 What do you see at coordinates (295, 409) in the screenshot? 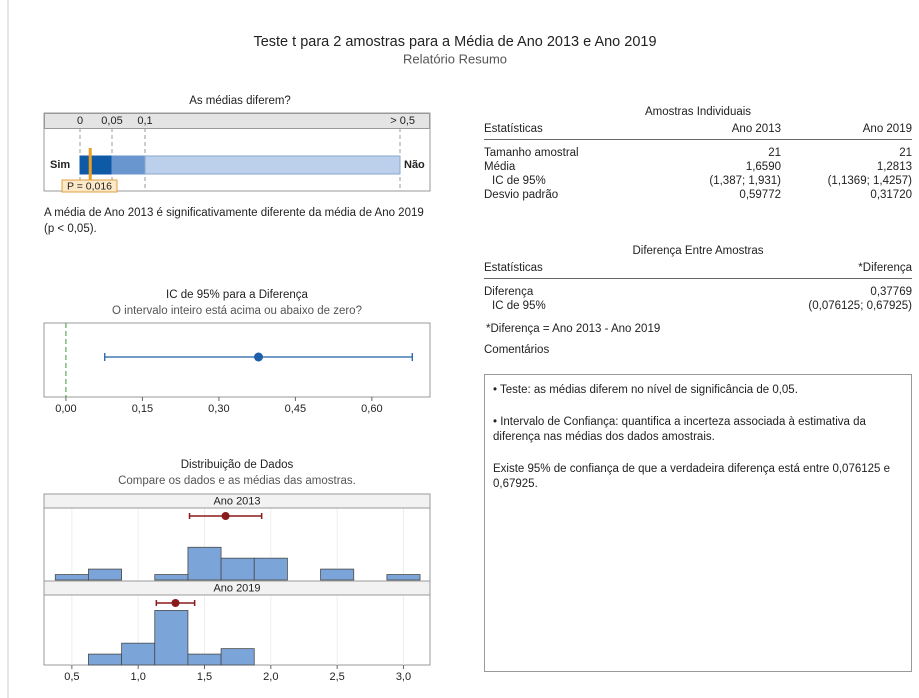
I see `x-tick-label: 0,45` at bounding box center [295, 409].